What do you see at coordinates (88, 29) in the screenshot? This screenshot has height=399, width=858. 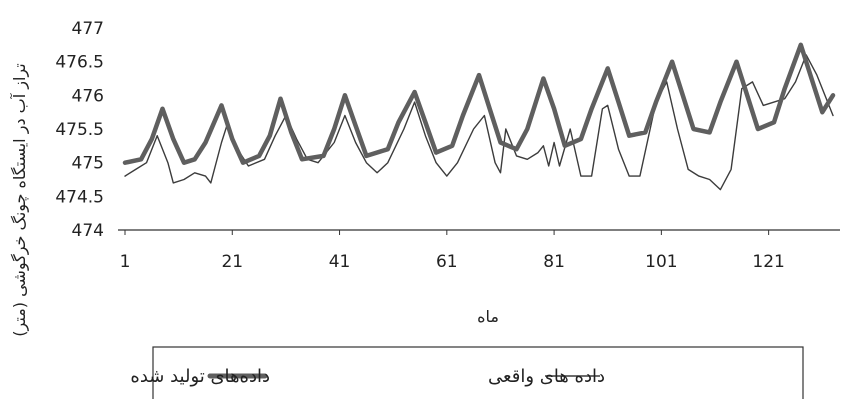 I see `y-tick-label: 477` at bounding box center [88, 29].